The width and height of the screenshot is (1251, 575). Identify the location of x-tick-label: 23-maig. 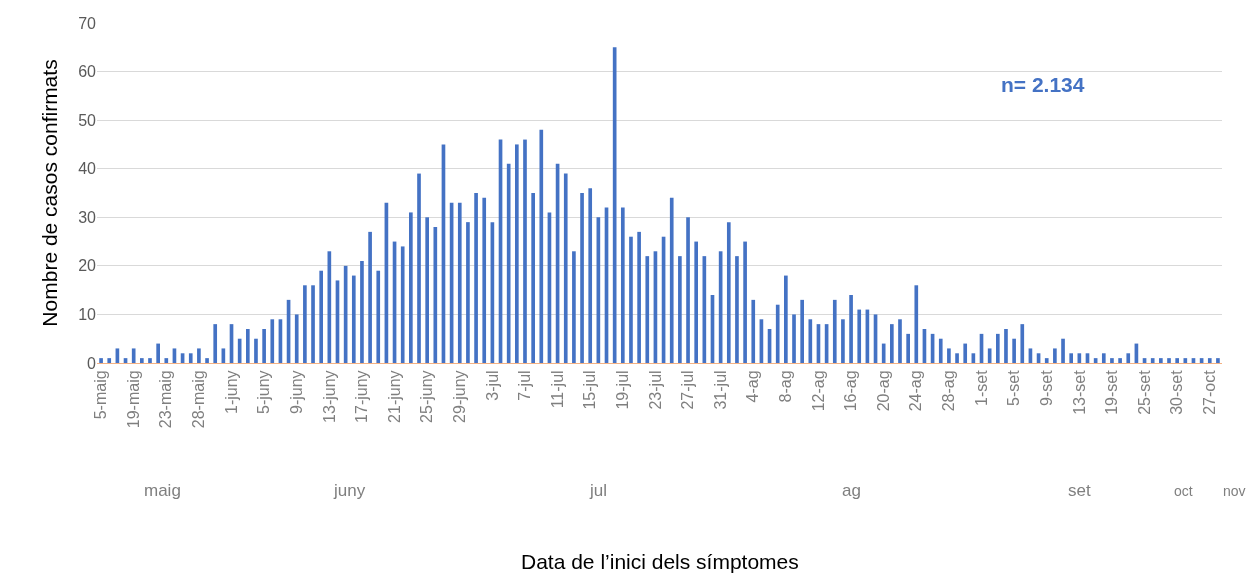
(166, 399).